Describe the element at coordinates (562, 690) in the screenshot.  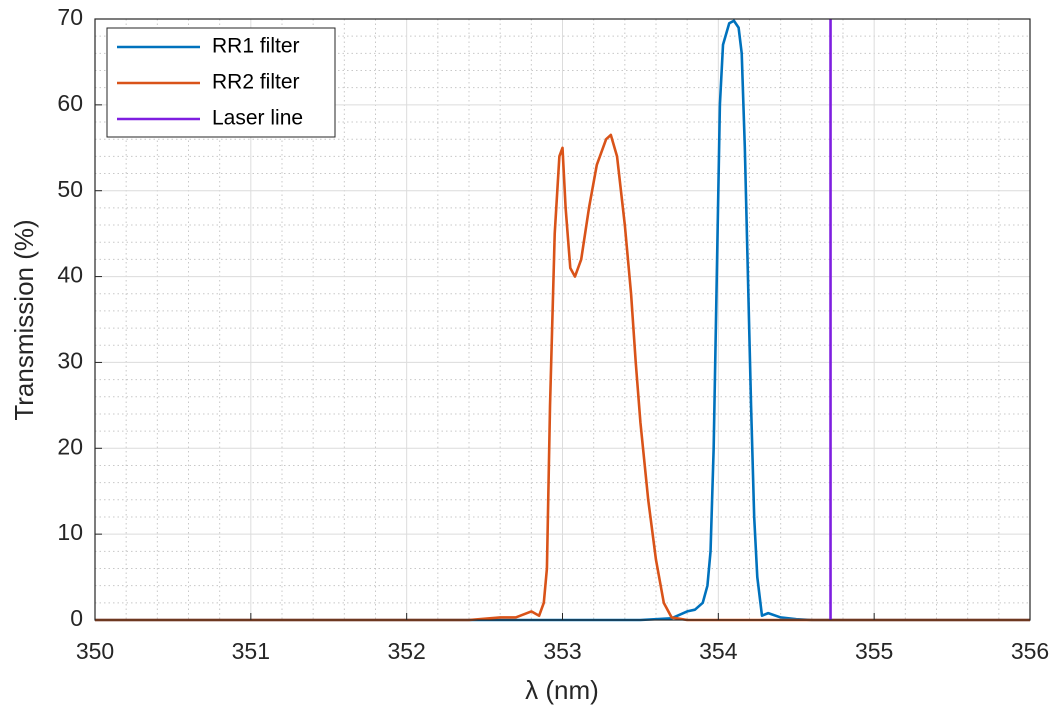
I see `x-axis-label: λ (nm)` at that location.